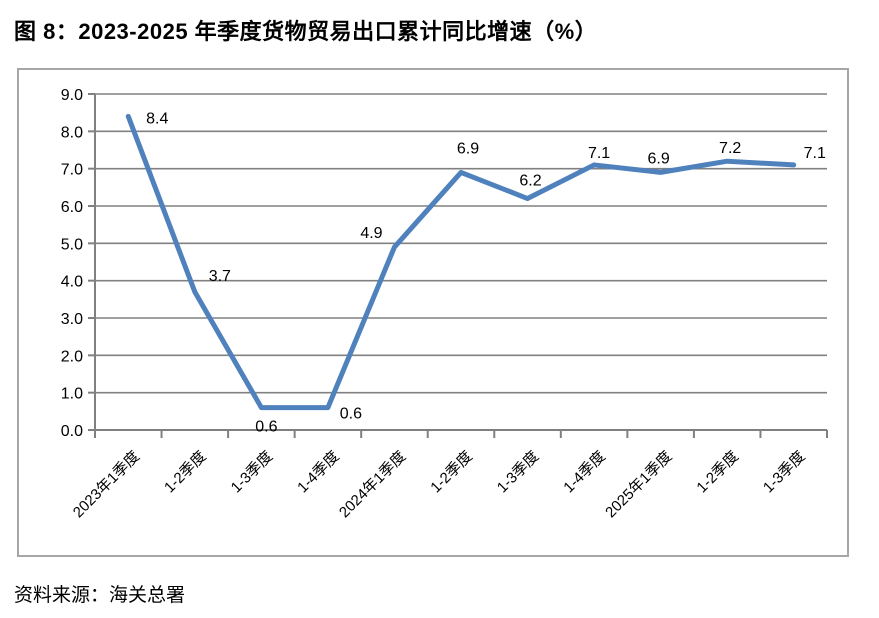 The width and height of the screenshot is (879, 618). What do you see at coordinates (371, 233) in the screenshot?
I see `data-label: 4.9` at bounding box center [371, 233].